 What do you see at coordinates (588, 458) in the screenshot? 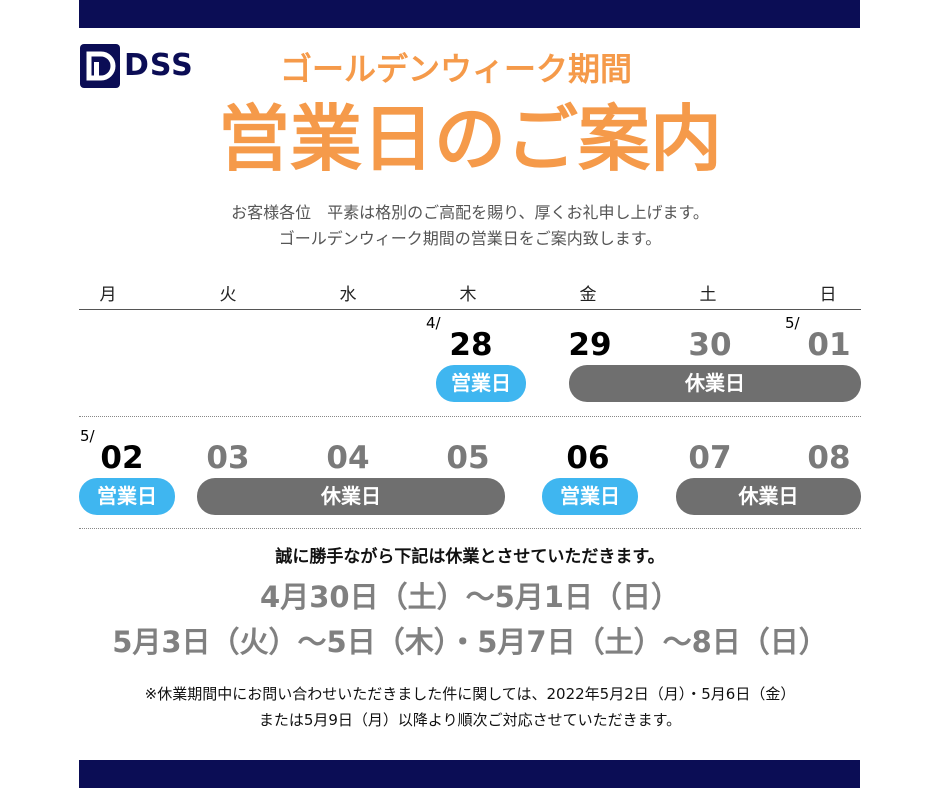
I see `day-0506: 06` at bounding box center [588, 458].